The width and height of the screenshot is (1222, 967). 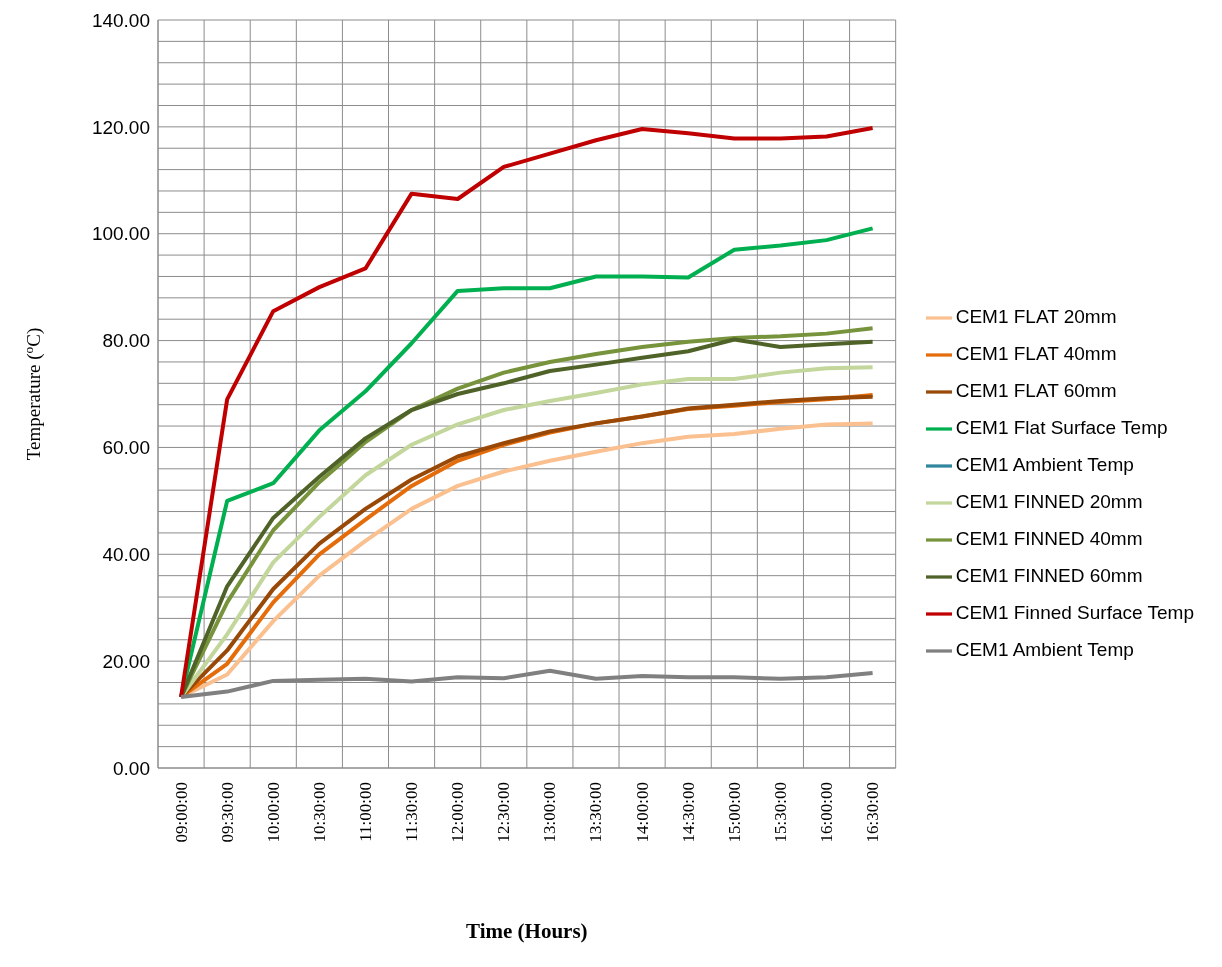 What do you see at coordinates (642, 812) in the screenshot?
I see `x-tick-label: 14:00:00` at bounding box center [642, 812].